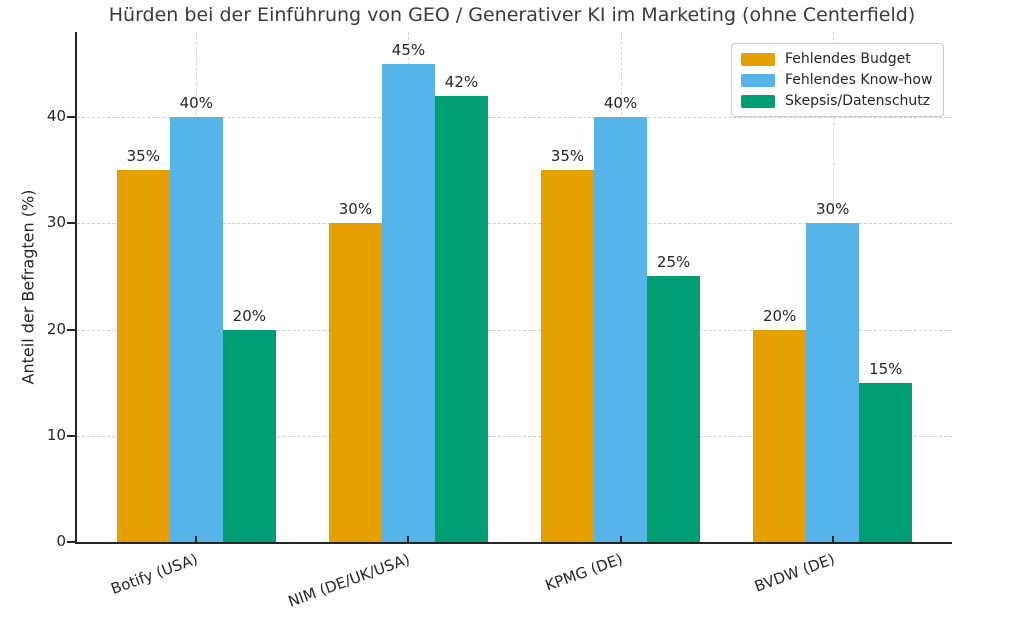  I want to click on y-tick-label: 40, so click(56, 116).